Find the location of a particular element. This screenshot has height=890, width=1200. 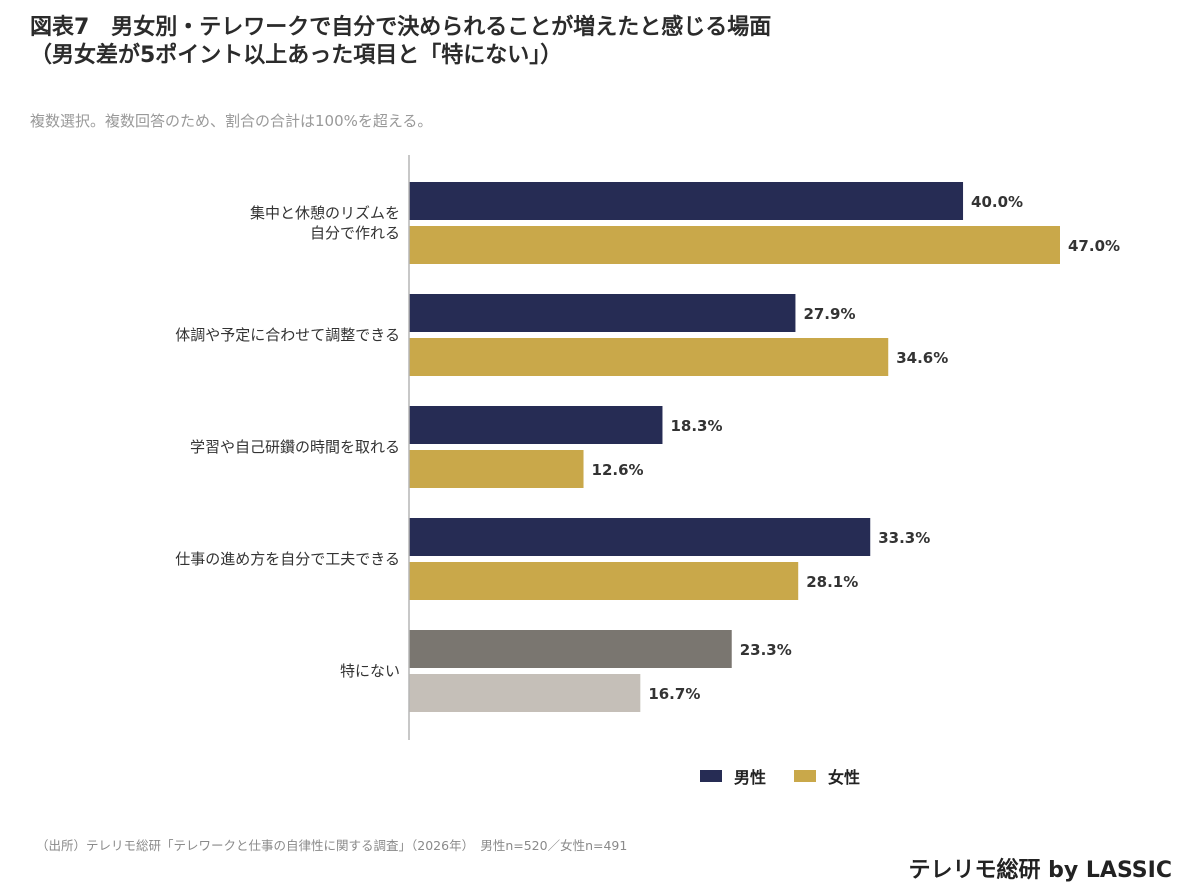

data-label: 33.3% is located at coordinates (904, 538).